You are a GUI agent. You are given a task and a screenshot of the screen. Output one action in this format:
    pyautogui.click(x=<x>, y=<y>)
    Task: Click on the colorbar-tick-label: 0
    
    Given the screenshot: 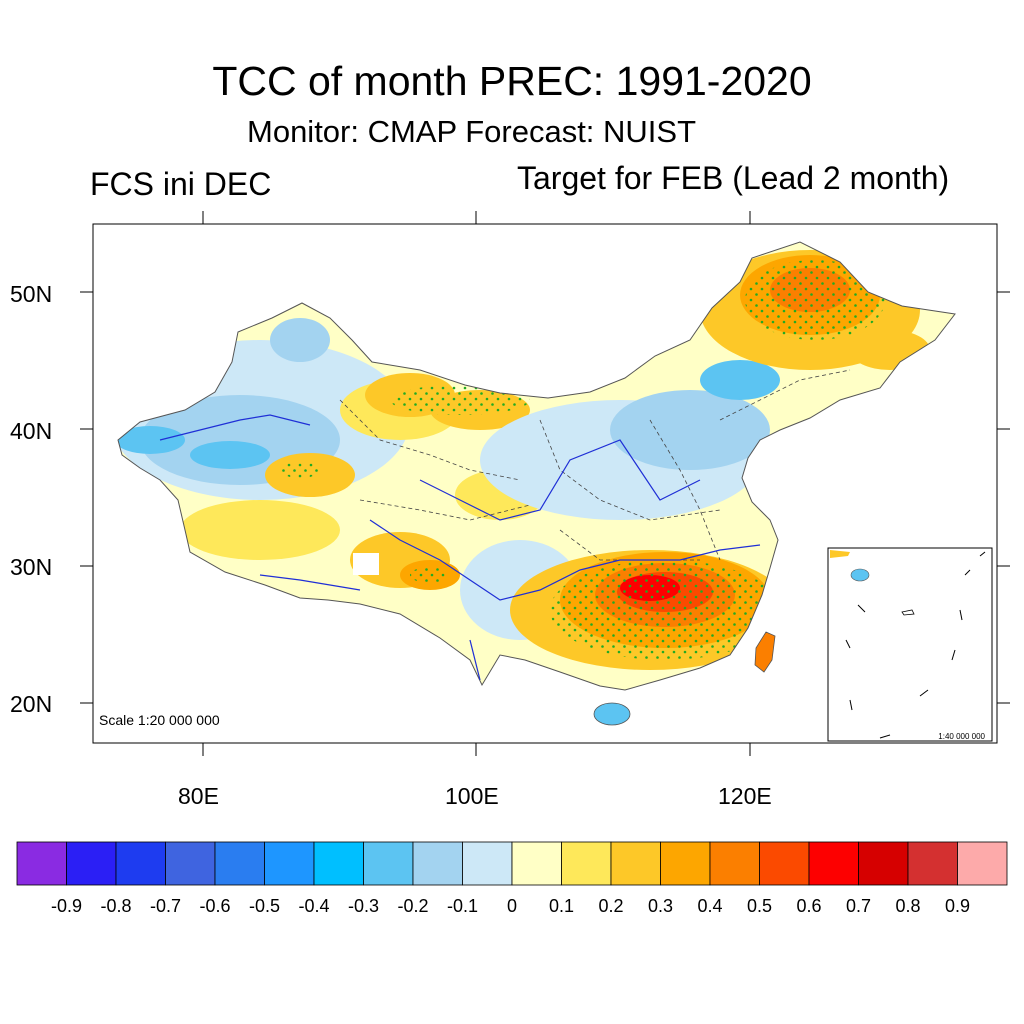 What is the action you would take?
    pyautogui.click(x=511, y=906)
    